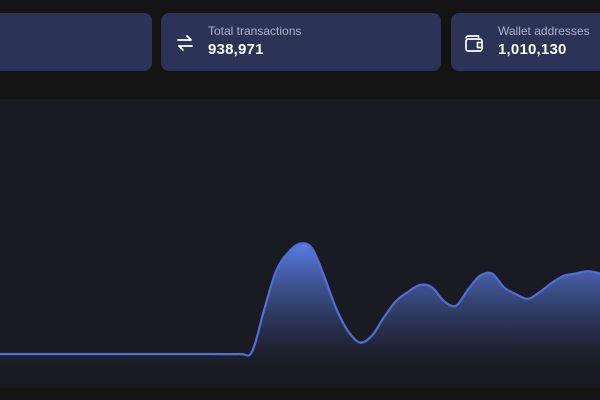 Image resolution: width=600 pixels, height=400 pixels. Describe the element at coordinates (236, 49) in the screenshot. I see `transactions-stat-value: 938,971` at that location.